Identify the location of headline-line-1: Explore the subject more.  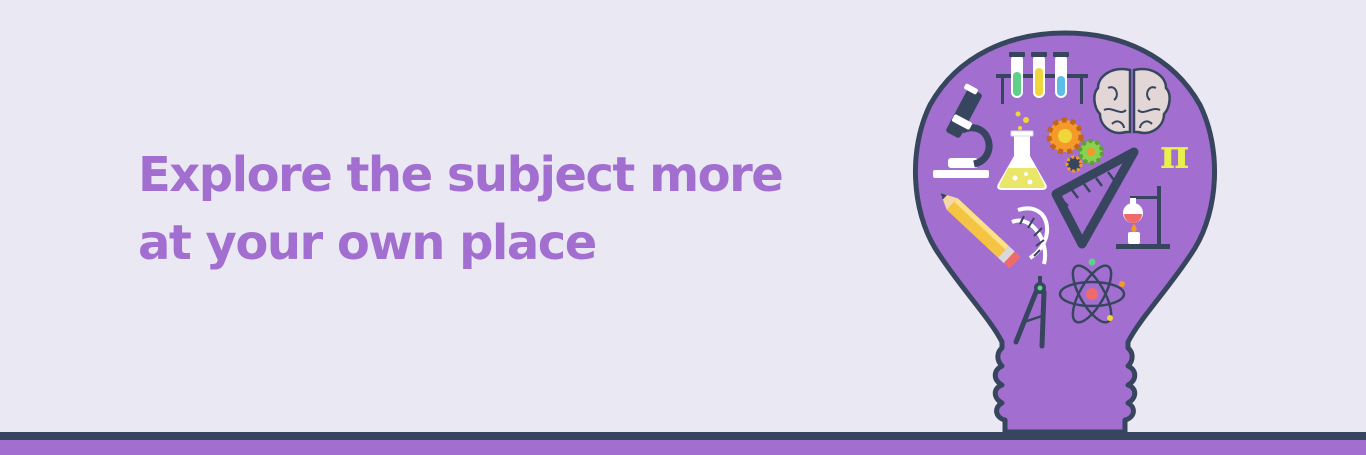
(461, 175).